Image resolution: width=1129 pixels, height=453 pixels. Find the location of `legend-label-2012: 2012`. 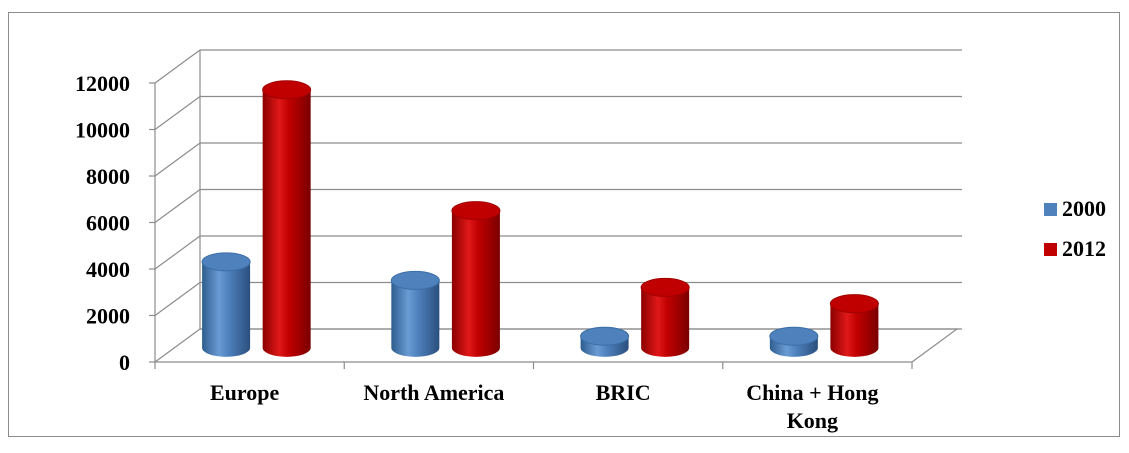

legend-label-2012: 2012 is located at coordinates (1084, 248).